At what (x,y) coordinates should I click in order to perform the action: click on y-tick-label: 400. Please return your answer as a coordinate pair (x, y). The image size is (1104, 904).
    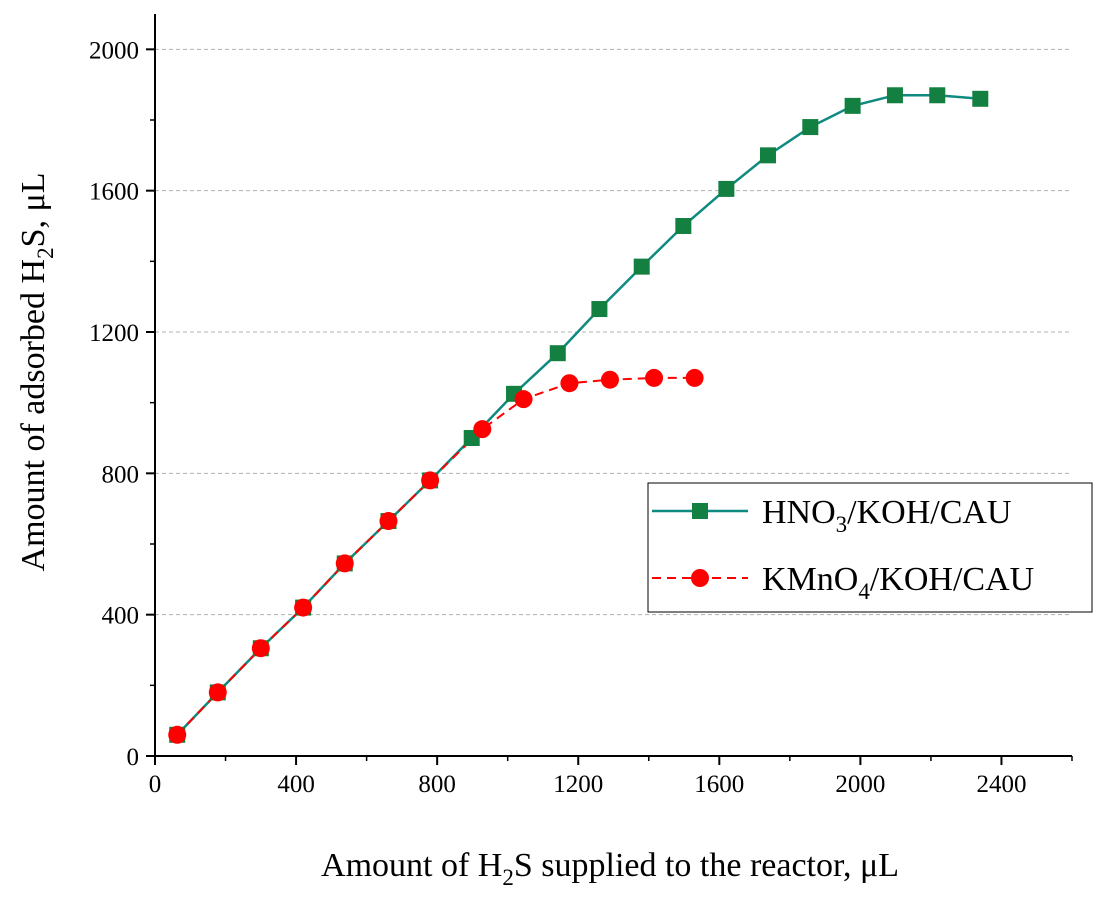
    Looking at the image, I should click on (121, 616).